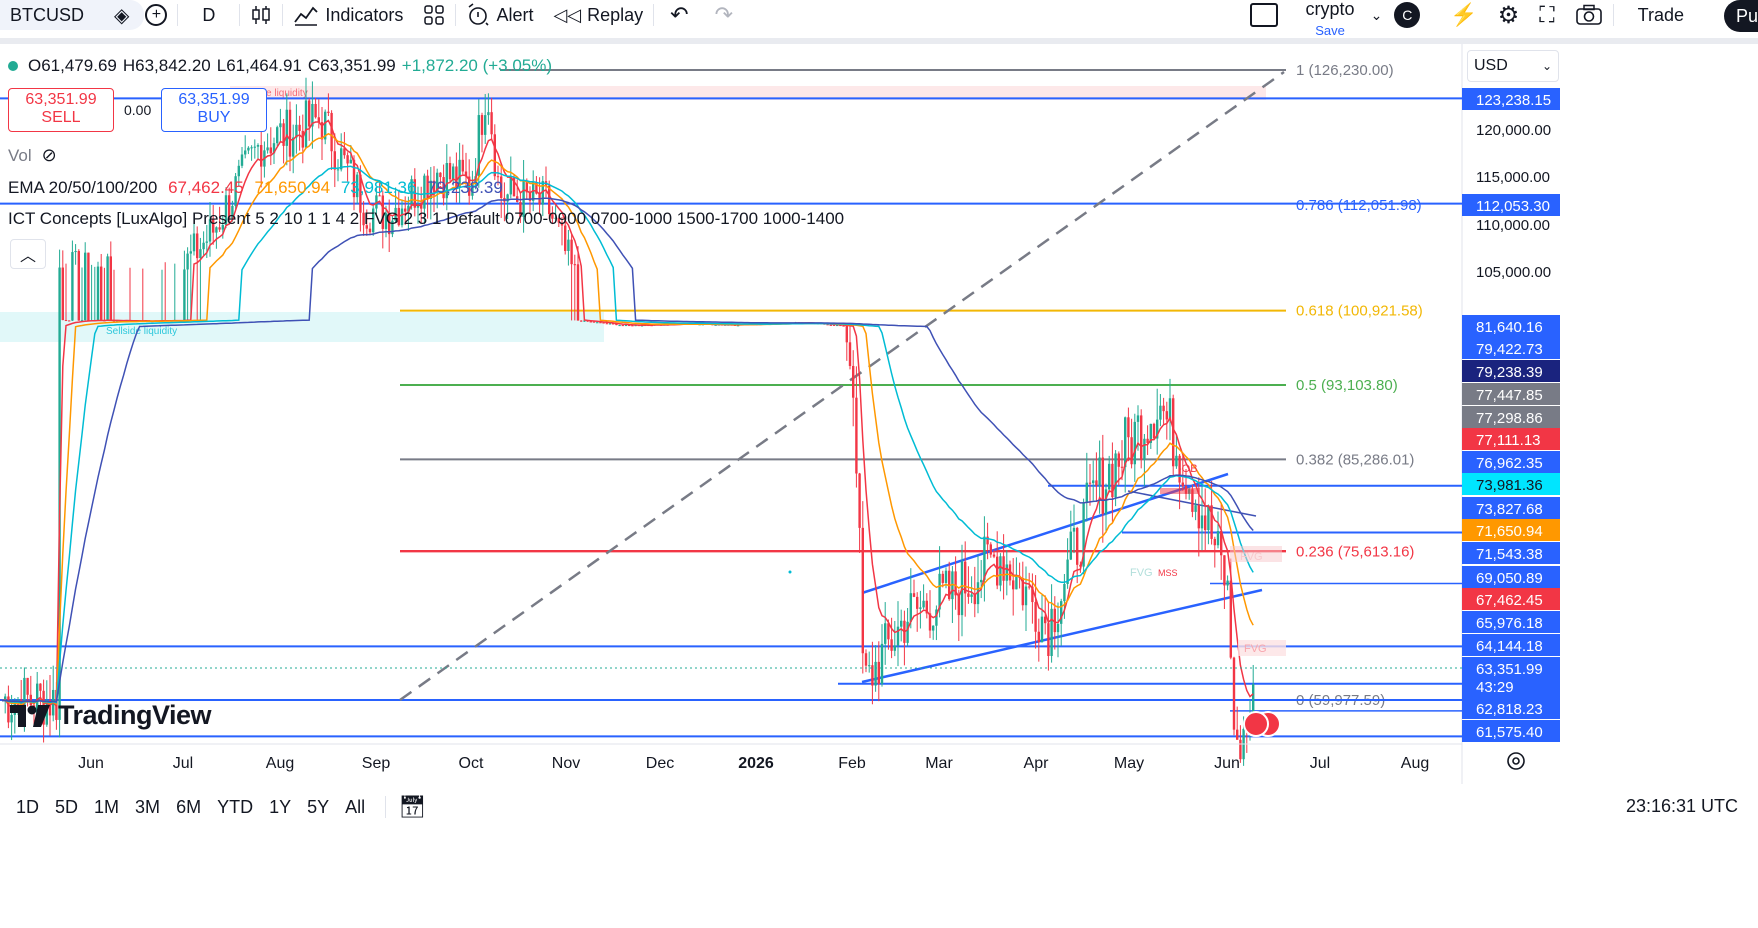 The width and height of the screenshot is (1758, 928). Describe the element at coordinates (499, 15) in the screenshot. I see `alert-button: Alert` at that location.